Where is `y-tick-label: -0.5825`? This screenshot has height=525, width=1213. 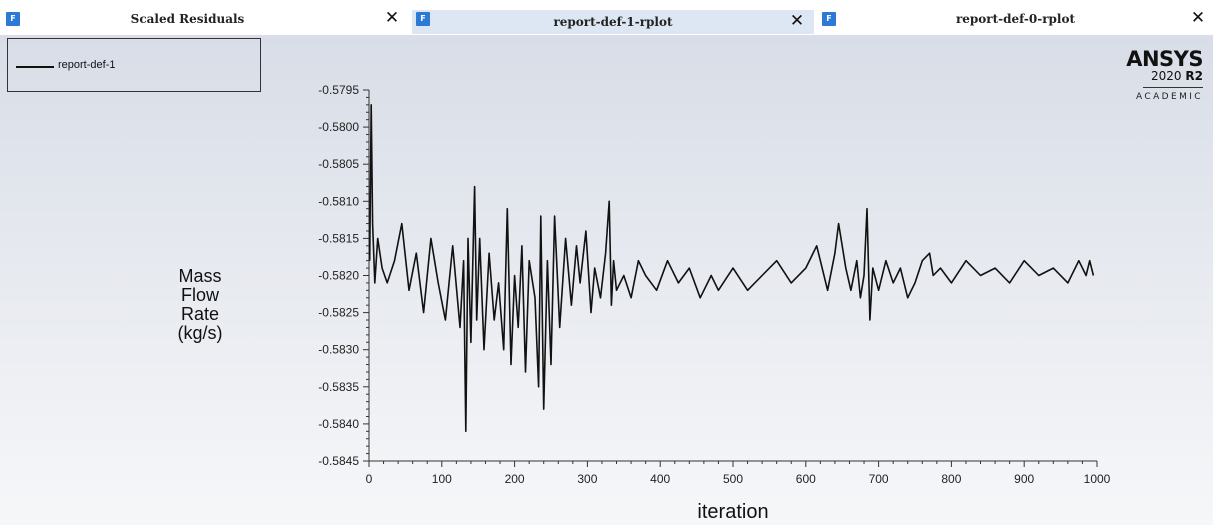
y-tick-label: -0.5825 is located at coordinates (338, 313).